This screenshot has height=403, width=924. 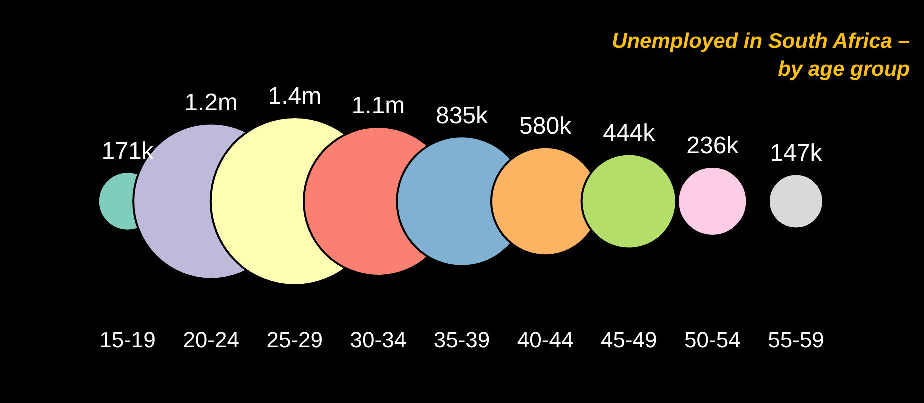 I want to click on category-label: 25-29, so click(x=295, y=339).